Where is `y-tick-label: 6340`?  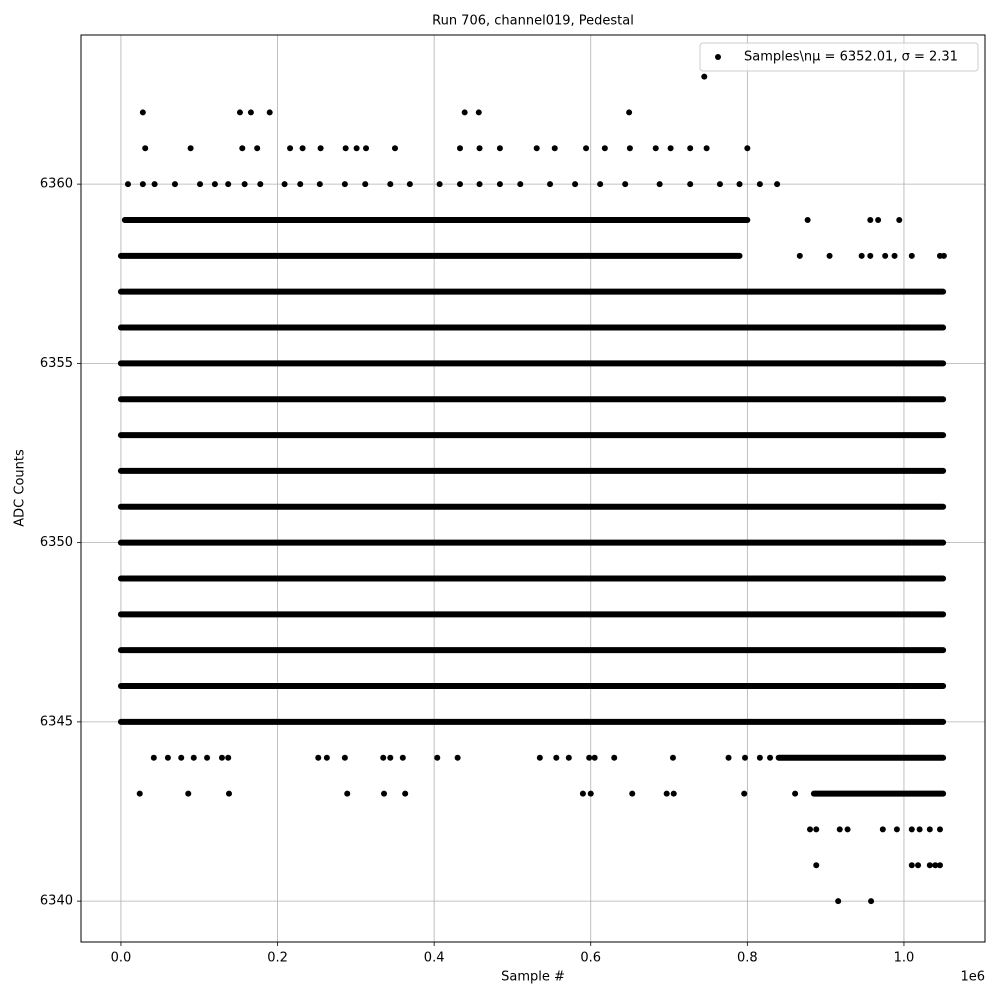 y-tick-label: 6340 is located at coordinates (56, 901).